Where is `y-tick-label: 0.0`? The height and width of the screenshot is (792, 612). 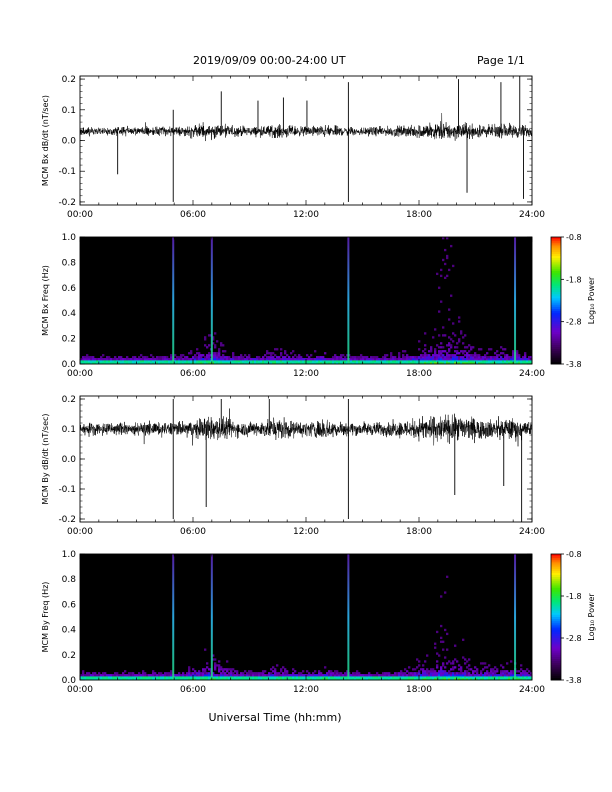
y-tick-label: 0.0 is located at coordinates (69, 460).